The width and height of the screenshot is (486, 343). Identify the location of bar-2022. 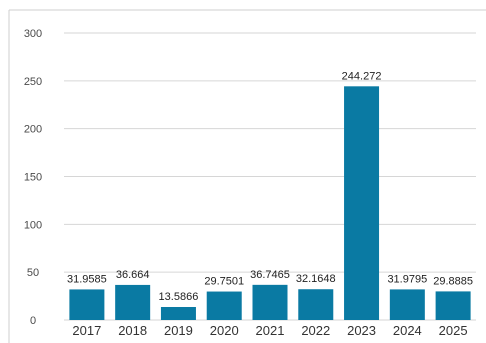
(316, 304).